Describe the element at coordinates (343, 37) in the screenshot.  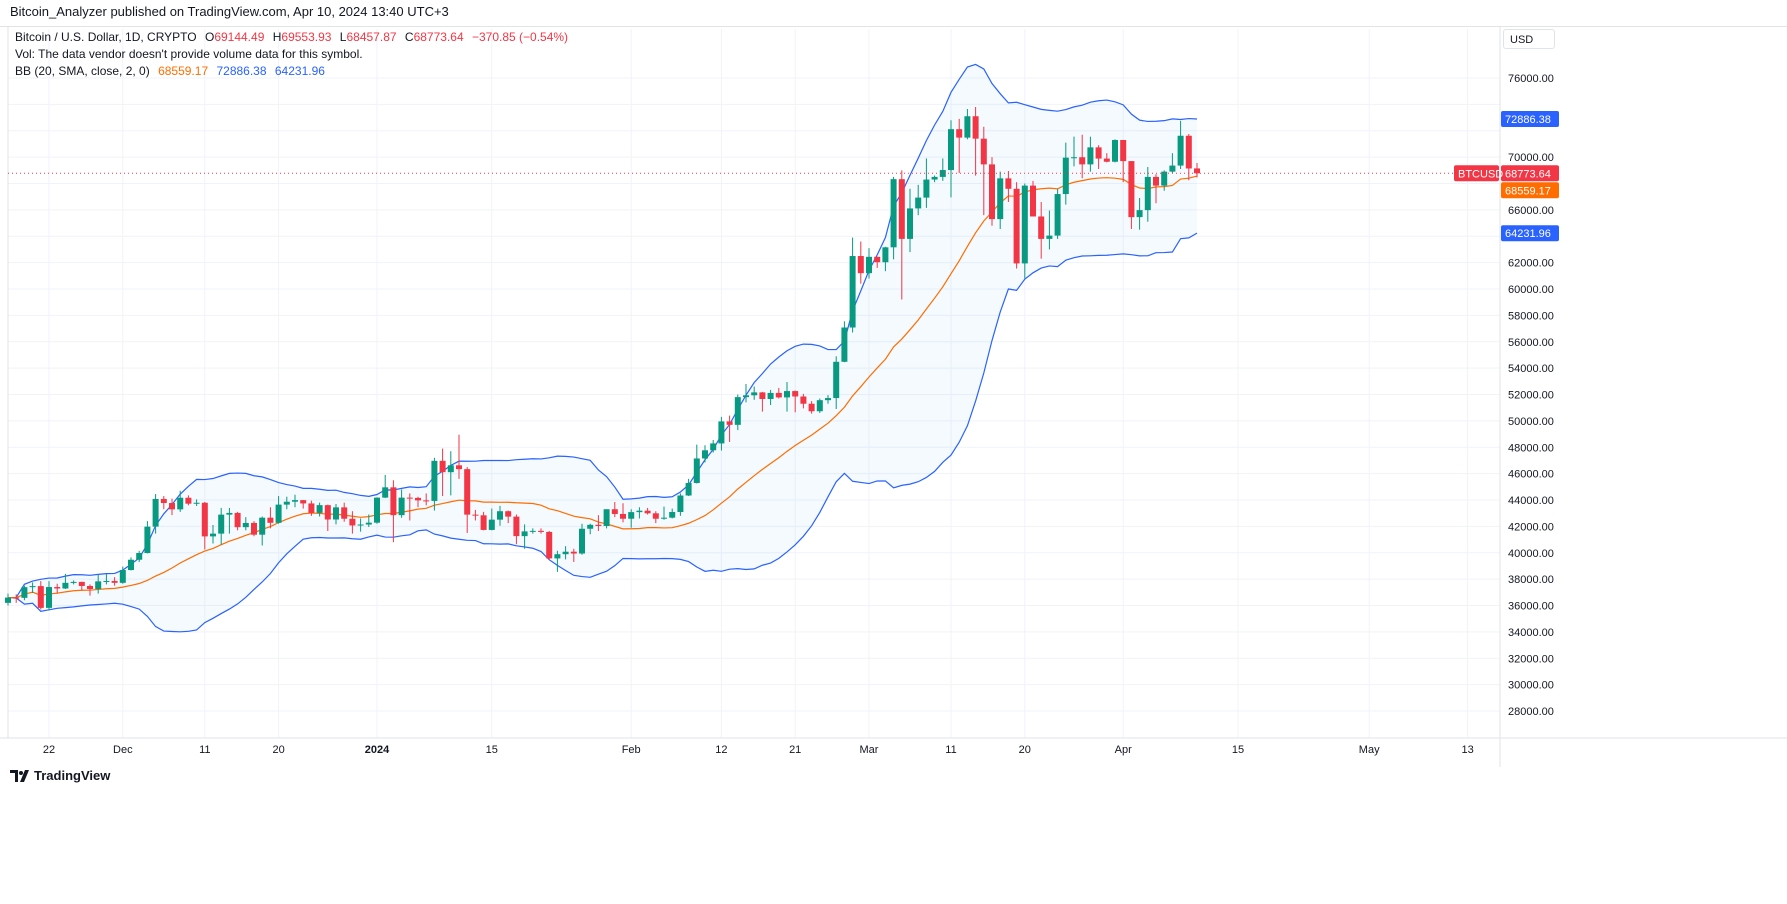
I see `ohlc-low-label: L` at that location.